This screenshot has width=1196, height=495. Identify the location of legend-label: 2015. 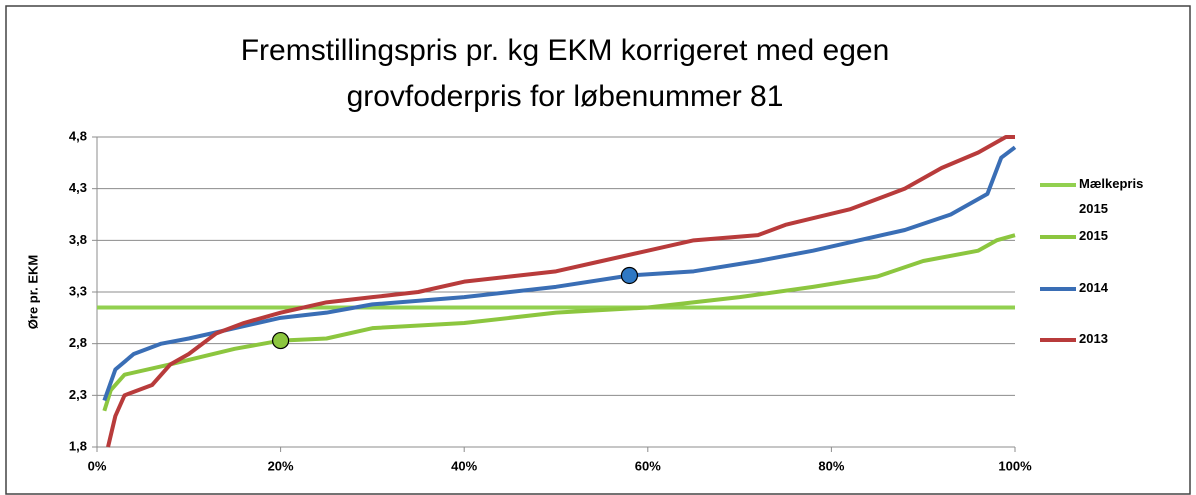
(1093, 235).